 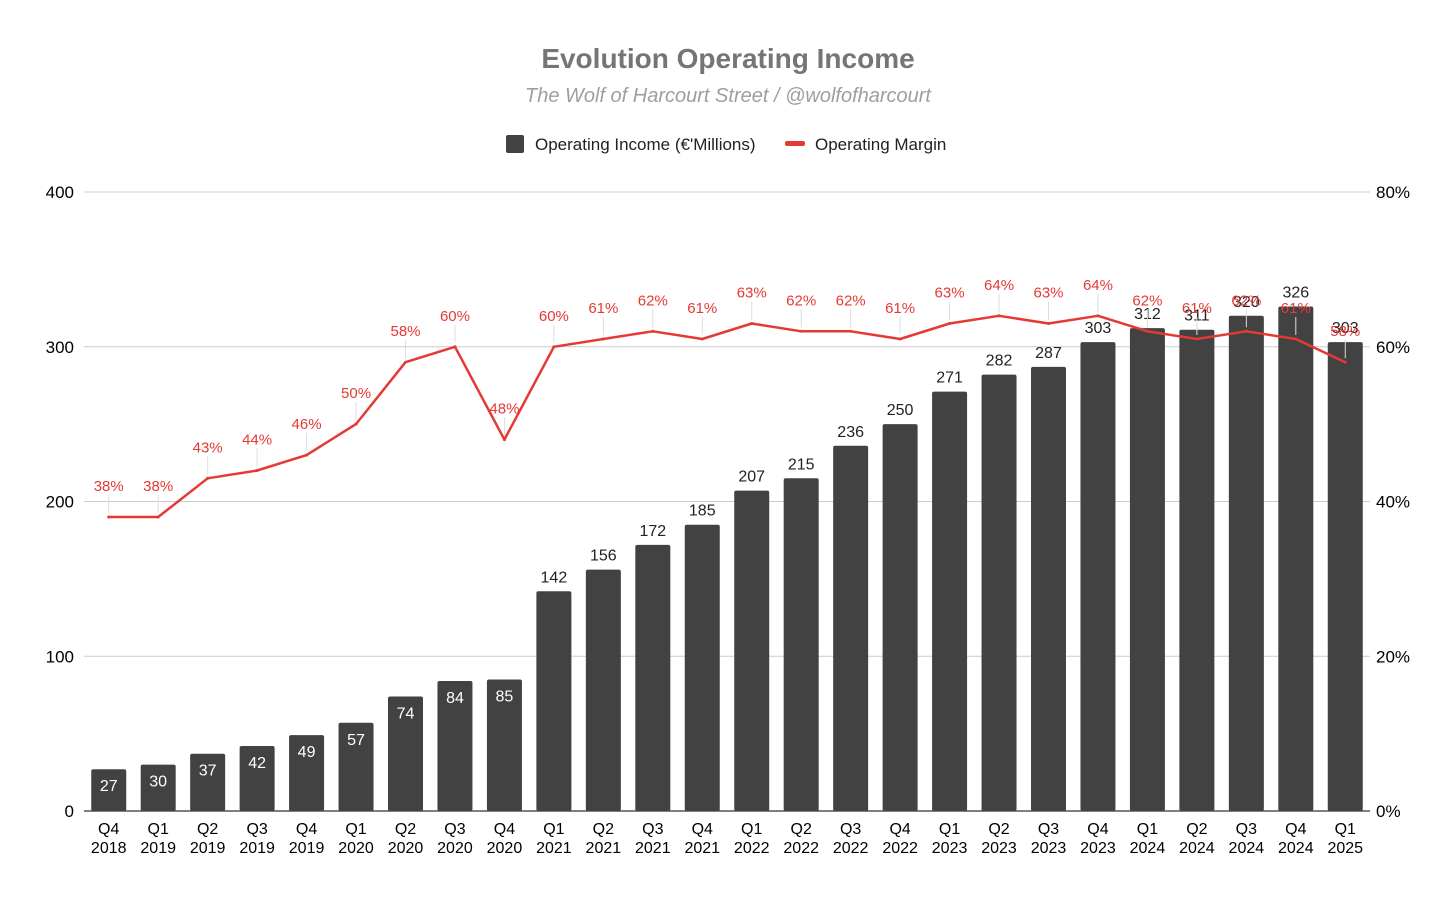 I want to click on legend-item-operating-margin: Operating Margin, so click(x=865, y=144).